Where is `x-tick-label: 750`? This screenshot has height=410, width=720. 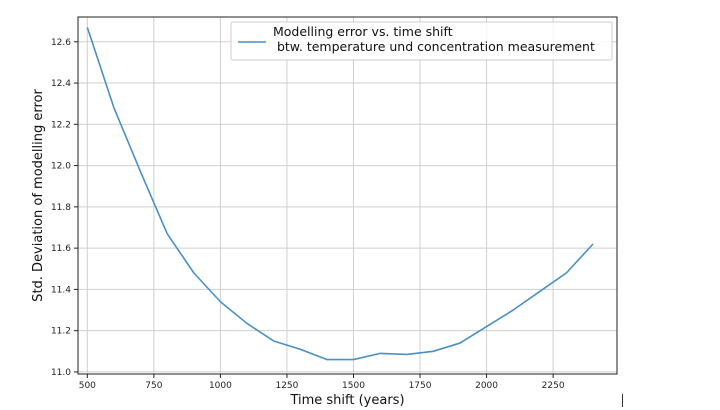 x-tick-label: 750 is located at coordinates (153, 386).